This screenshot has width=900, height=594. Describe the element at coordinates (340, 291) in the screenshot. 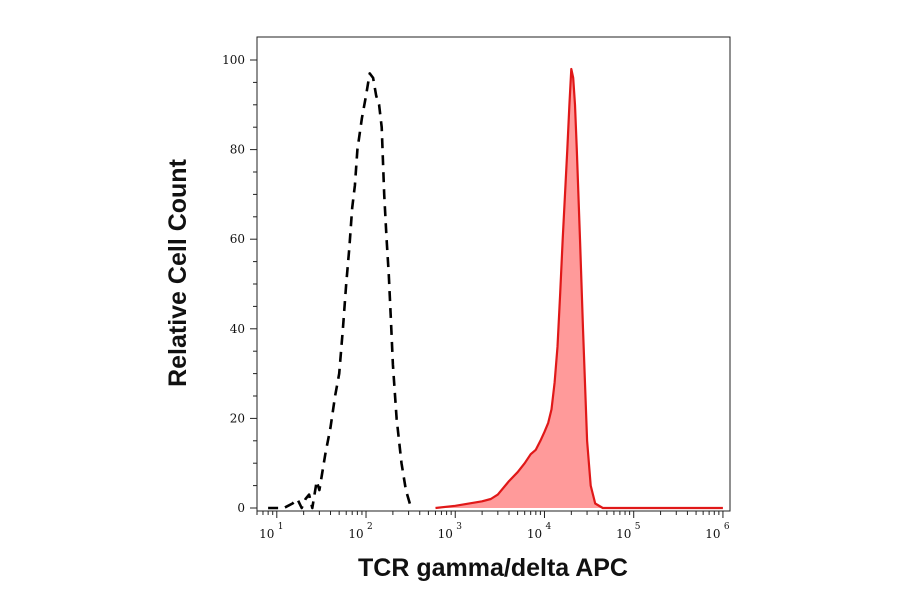

I see `series-1-line` at that location.